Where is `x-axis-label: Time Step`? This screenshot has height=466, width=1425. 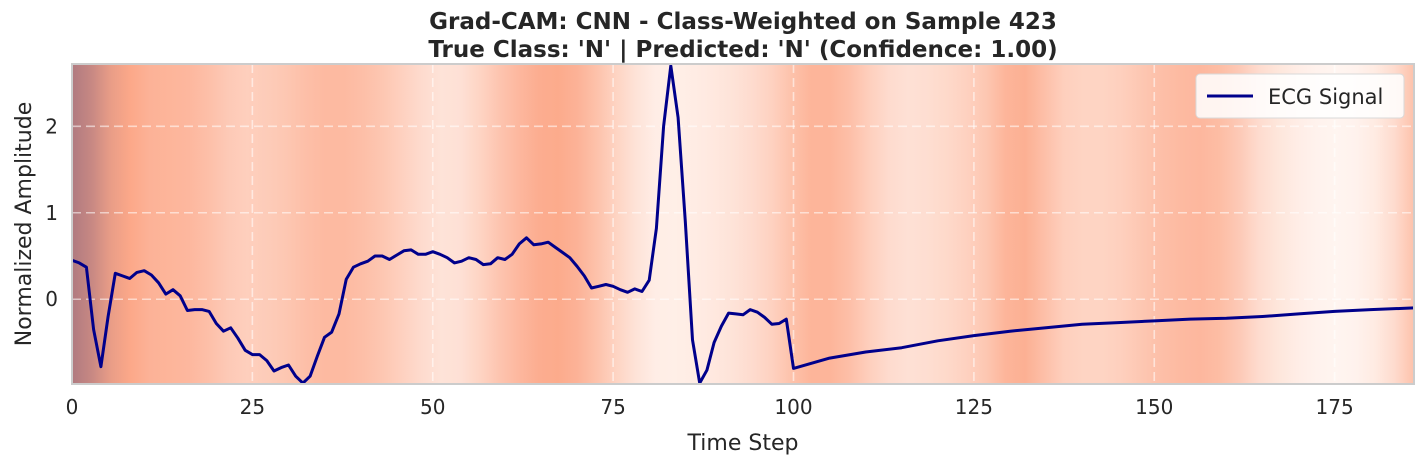 x-axis-label: Time Step is located at coordinates (743, 443).